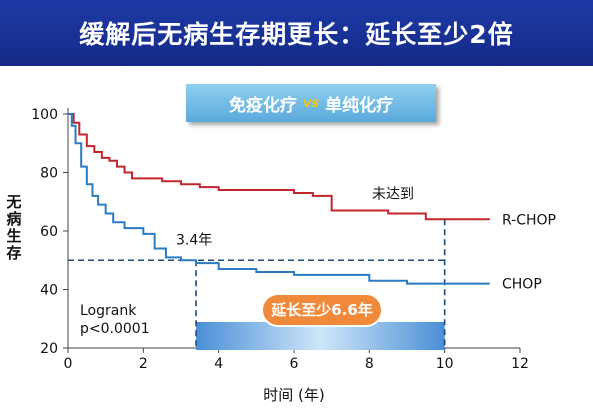 The height and width of the screenshot is (412, 593). I want to click on y-tick-label: 20, so click(49, 349).